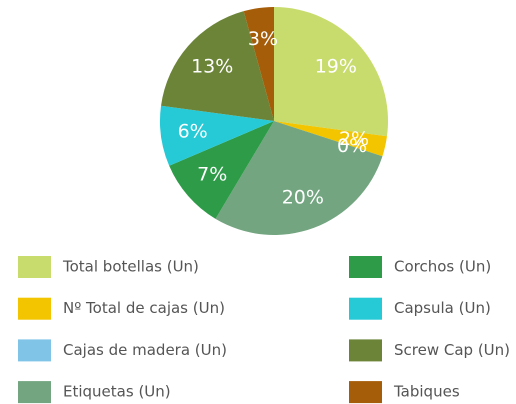 The image size is (516, 404). I want to click on data-label: 3%, so click(263, 39).